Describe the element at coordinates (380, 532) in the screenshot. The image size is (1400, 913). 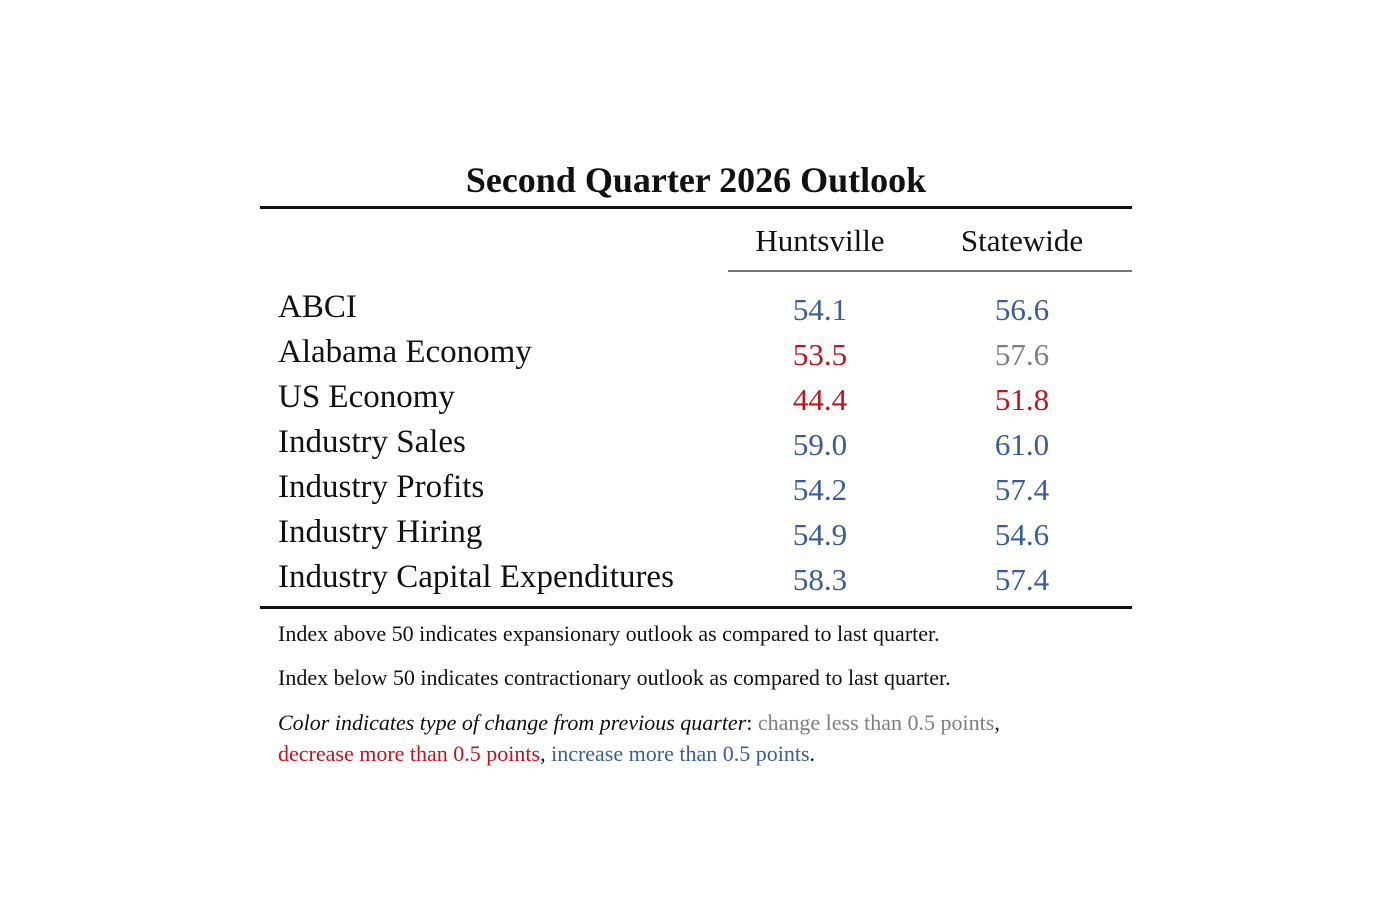
I see `row-label: Industry Hiring` at that location.